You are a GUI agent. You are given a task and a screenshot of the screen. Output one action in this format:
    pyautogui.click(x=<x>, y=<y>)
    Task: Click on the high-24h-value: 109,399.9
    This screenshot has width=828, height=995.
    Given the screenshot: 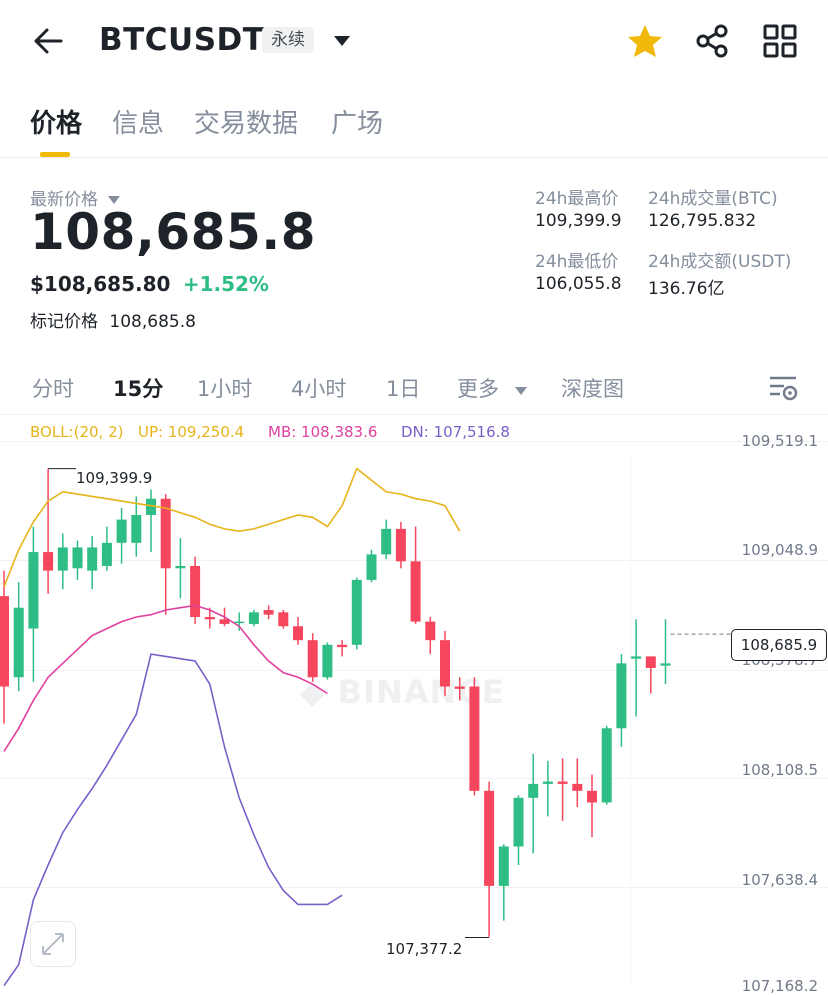 What is the action you would take?
    pyautogui.click(x=578, y=221)
    